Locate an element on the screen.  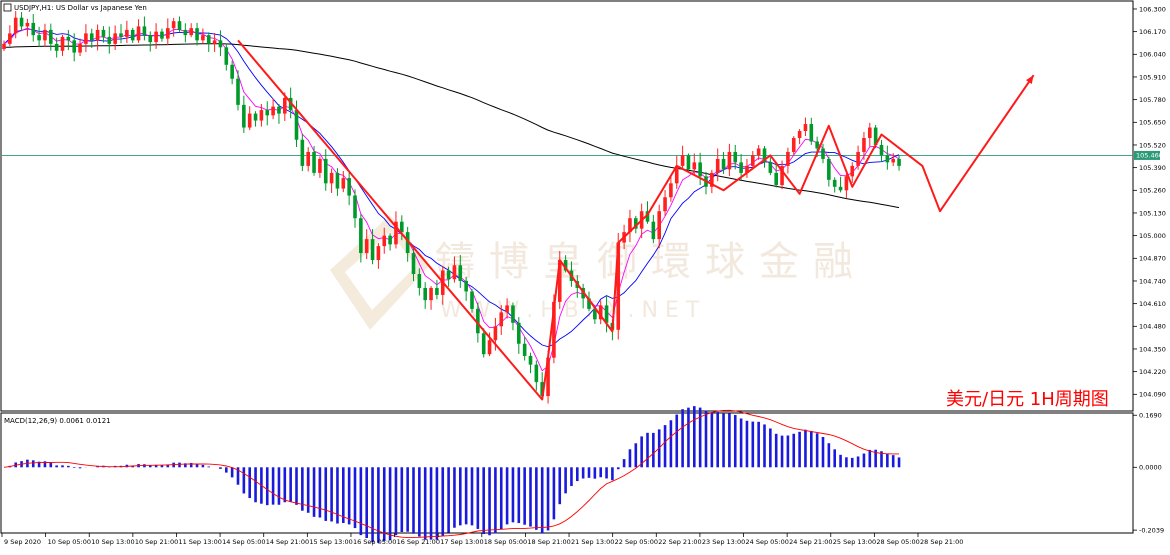
watermark-logo-inner is located at coordinates (380, 271).